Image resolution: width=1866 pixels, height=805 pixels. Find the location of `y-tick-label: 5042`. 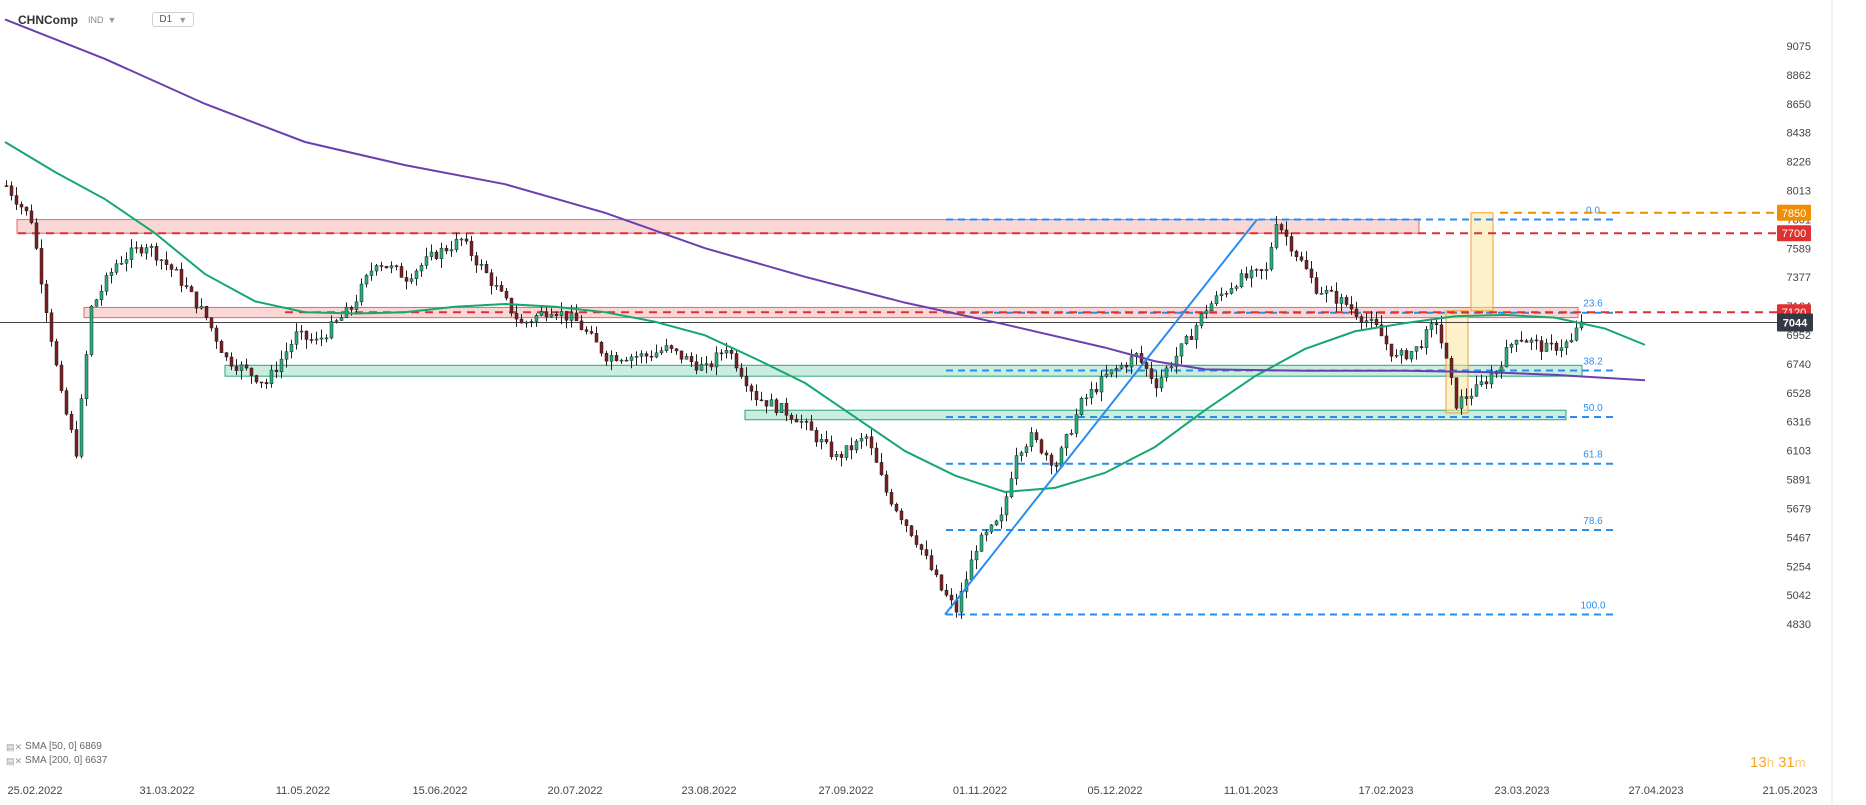

y-tick-label: 5042 is located at coordinates (1799, 596).